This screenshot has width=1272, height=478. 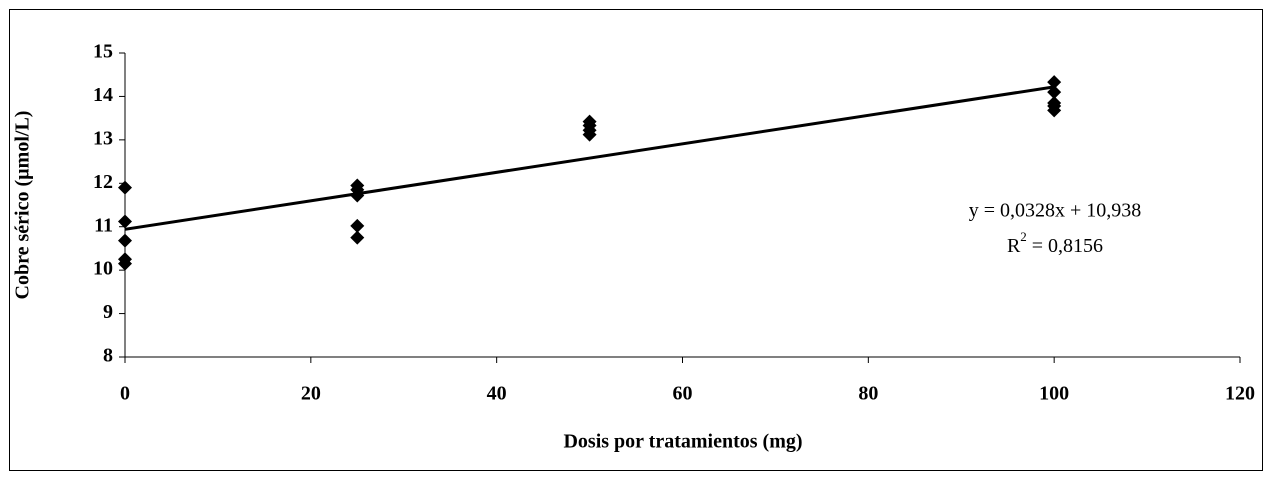 What do you see at coordinates (23, 205) in the screenshot?
I see `y-axis-title: Cobre sérico (µmol/L)` at bounding box center [23, 205].